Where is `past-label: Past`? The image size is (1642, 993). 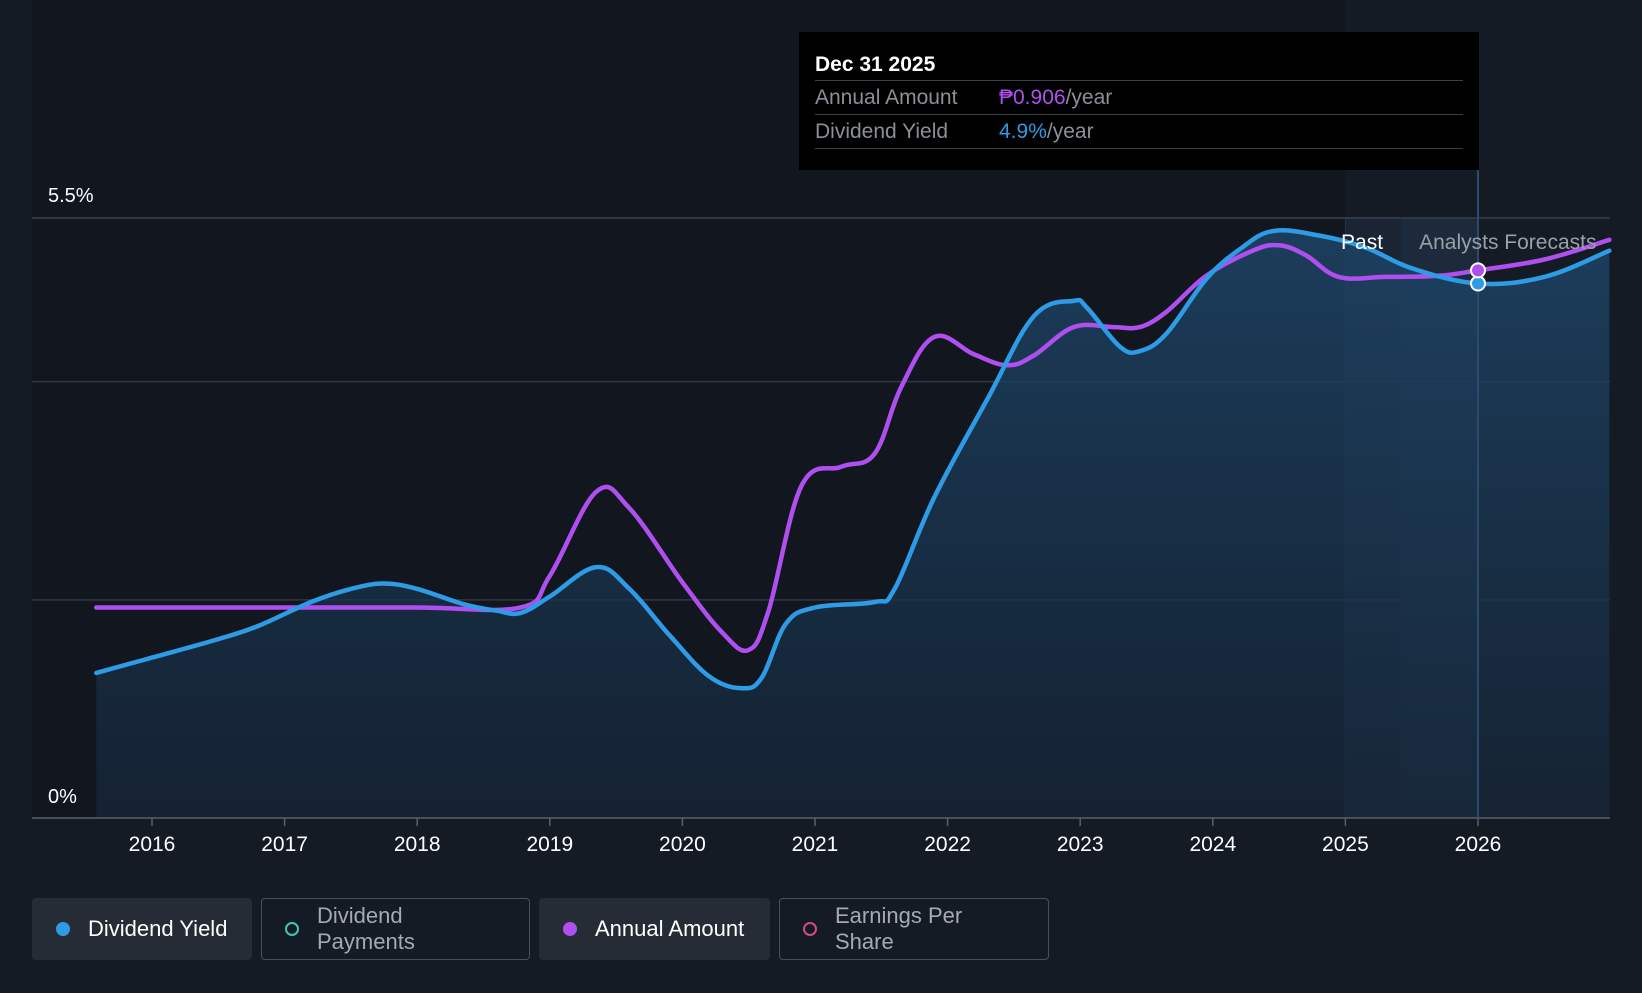 past-label: Past is located at coordinates (1362, 242).